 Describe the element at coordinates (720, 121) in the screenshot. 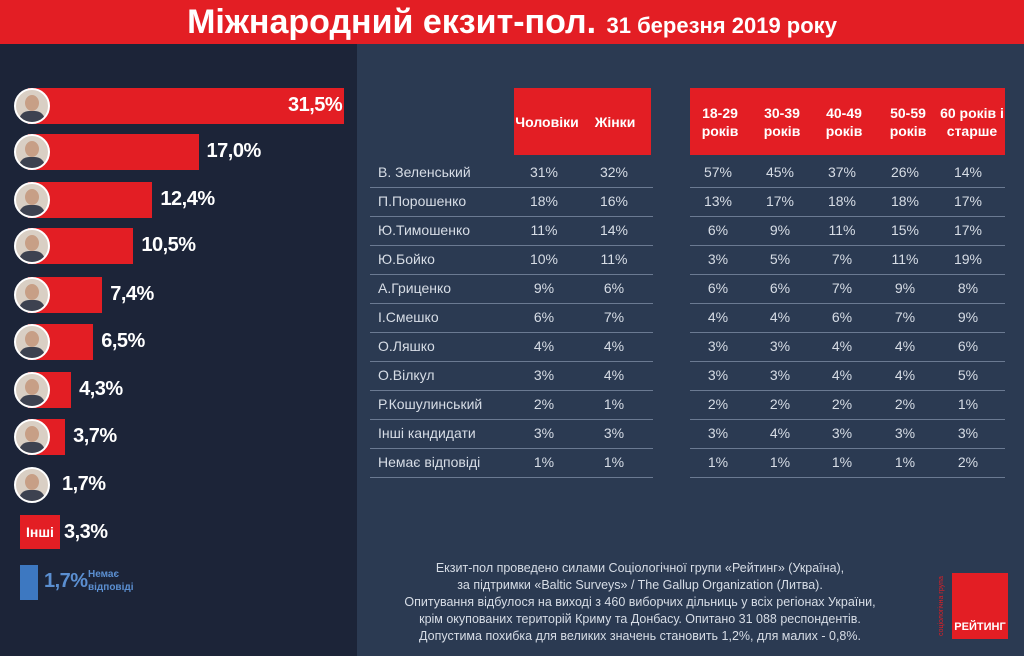

I see `table-column-header: 18-29 років` at that location.